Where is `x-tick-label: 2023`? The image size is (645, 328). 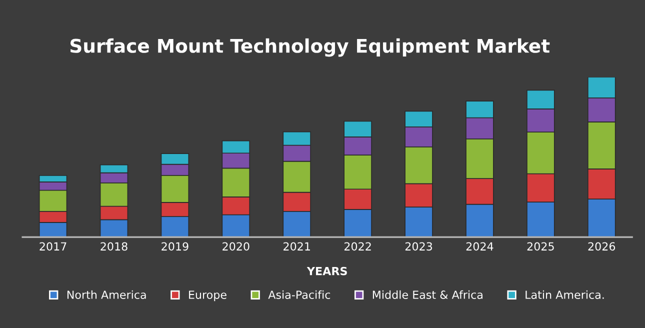 x-tick-label: 2023 is located at coordinates (418, 246).